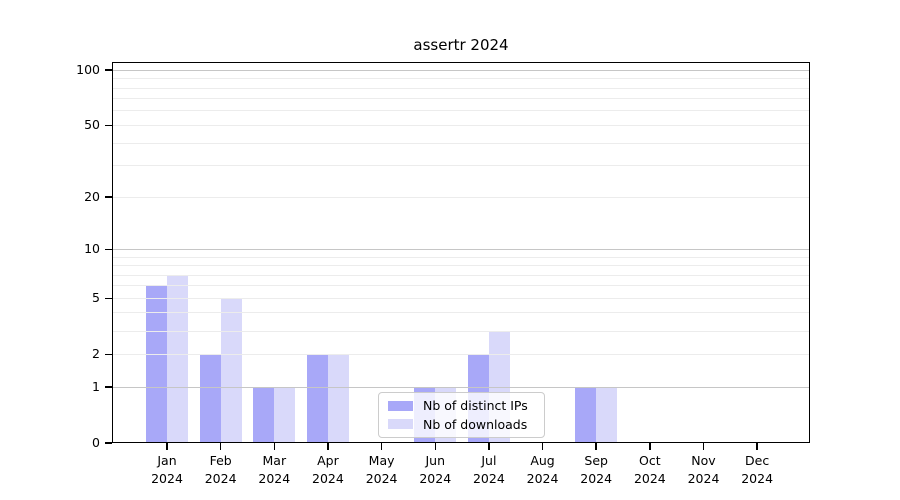  What do you see at coordinates (461, 88) in the screenshot?
I see `gridline-y-80-minor` at bounding box center [461, 88].